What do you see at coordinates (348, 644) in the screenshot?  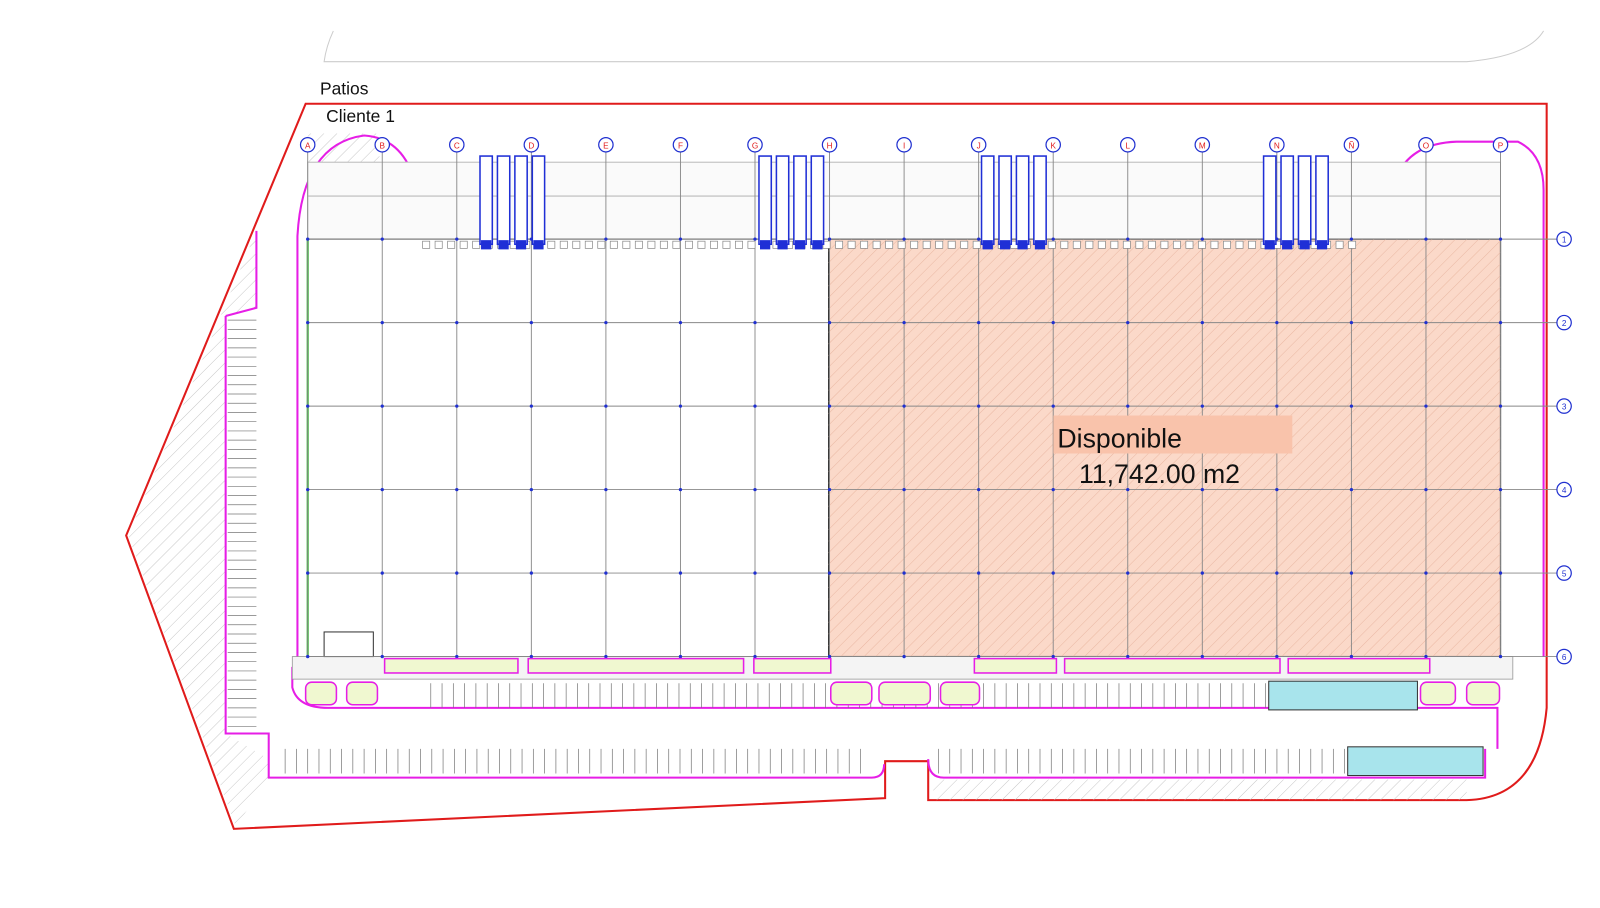 I see `office` at bounding box center [348, 644].